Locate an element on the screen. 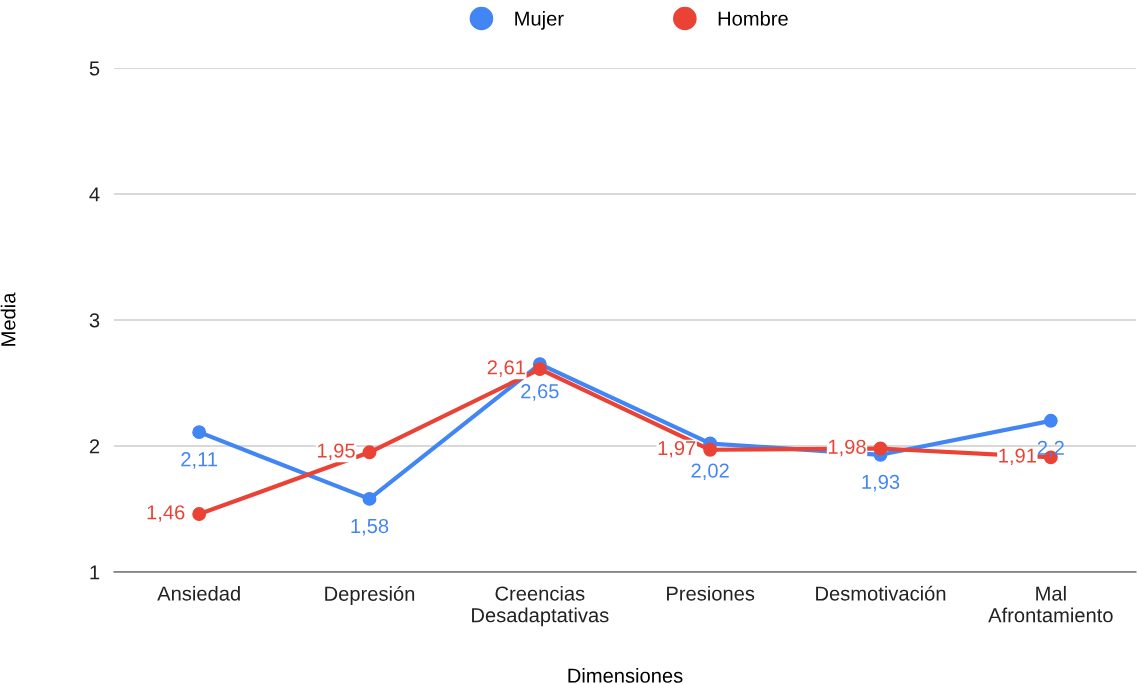  legend-label: Hombre is located at coordinates (753, 18).